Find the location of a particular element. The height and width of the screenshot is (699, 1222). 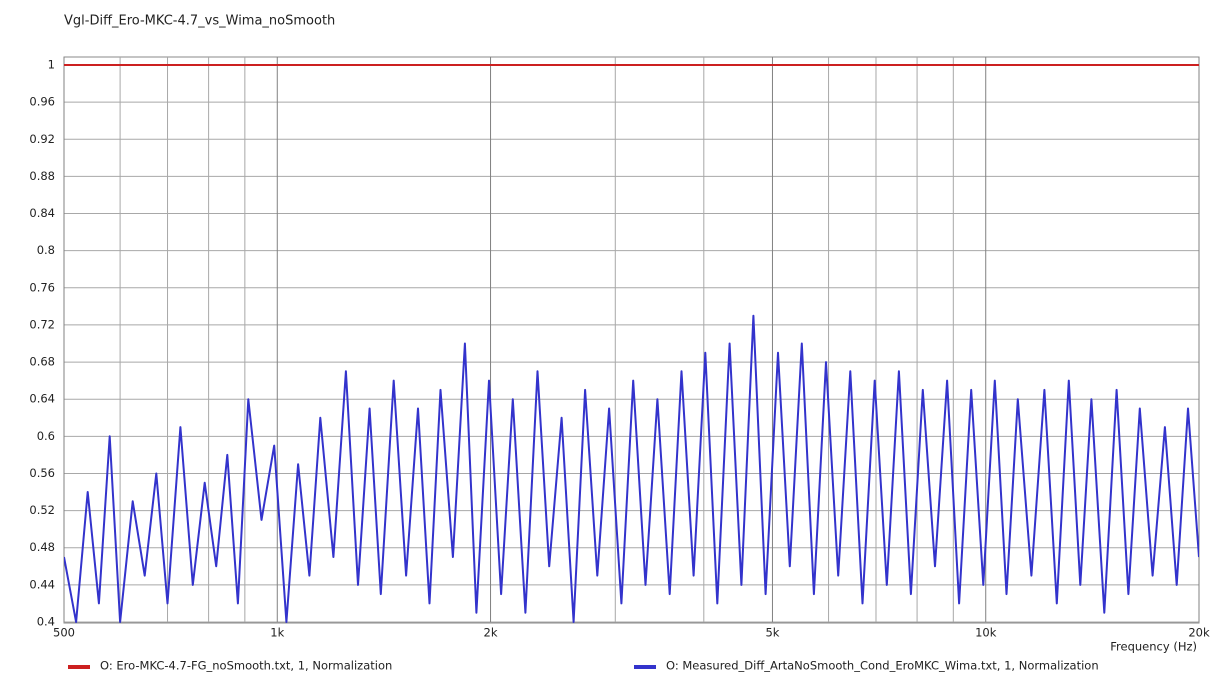

y-tick-label: 0.68 is located at coordinates (42, 362).